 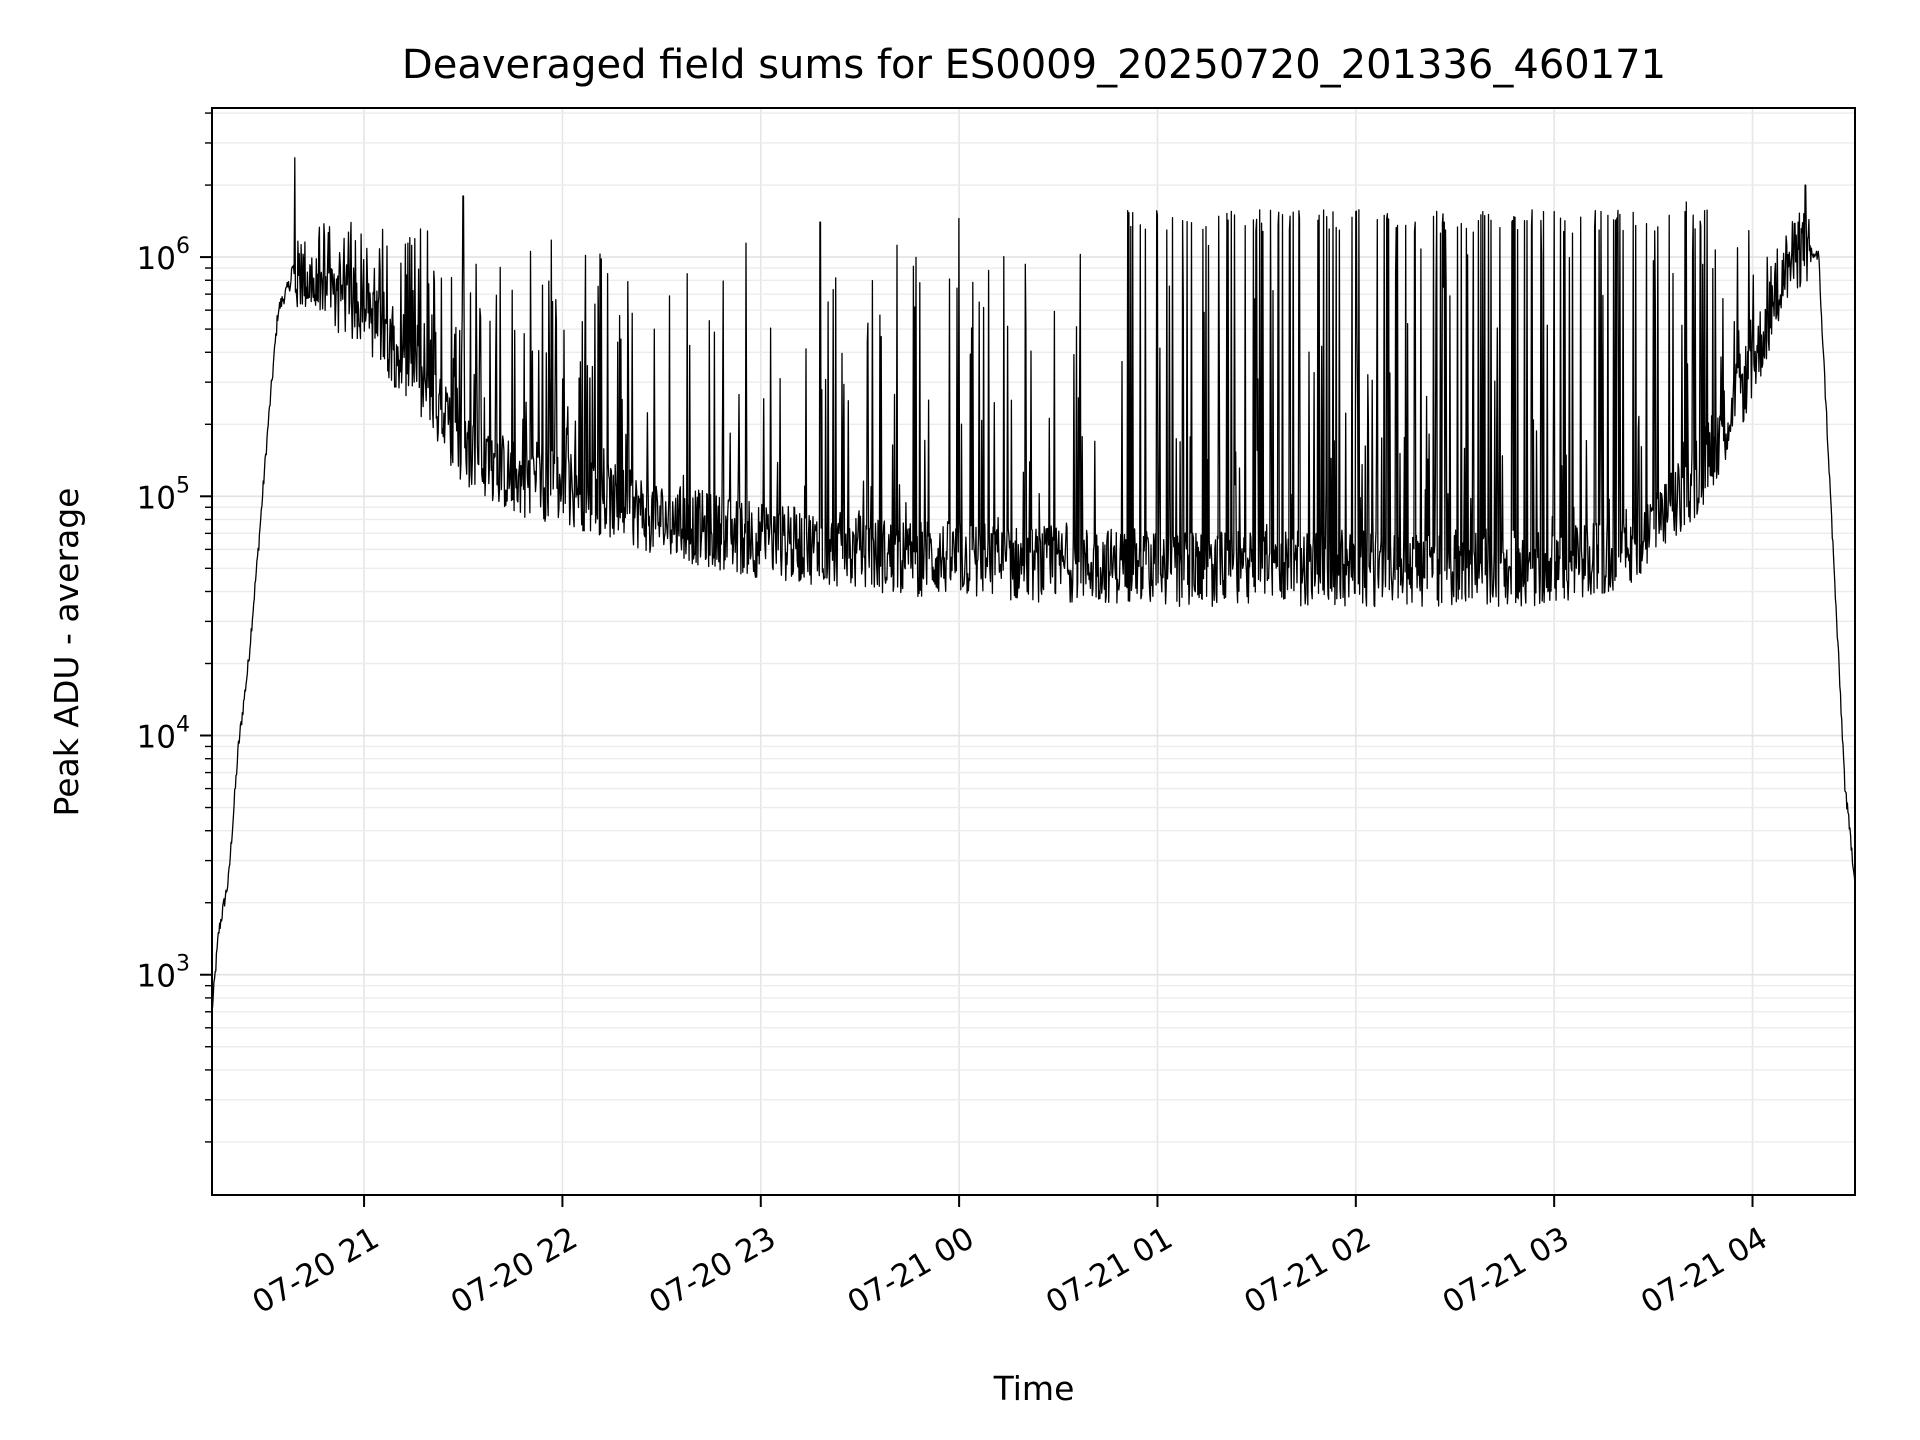 I want to click on y-tick-exponent: 6, so click(x=183, y=246).